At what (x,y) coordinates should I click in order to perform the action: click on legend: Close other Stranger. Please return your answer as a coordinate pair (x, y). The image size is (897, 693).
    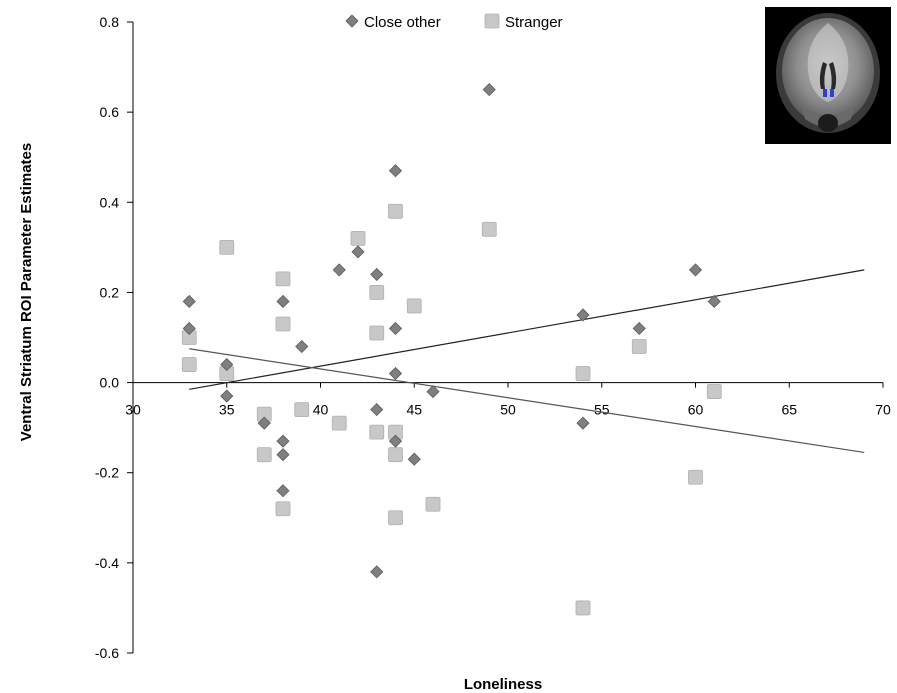
    Looking at the image, I should click on (454, 22).